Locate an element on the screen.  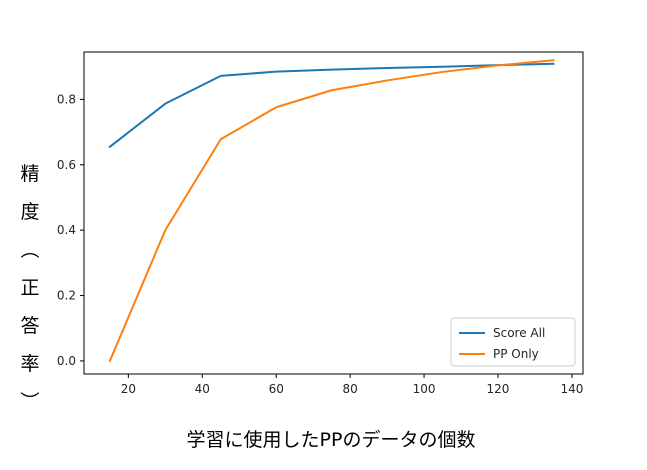
y-axis-label-char: 度 is located at coordinates (29, 212).